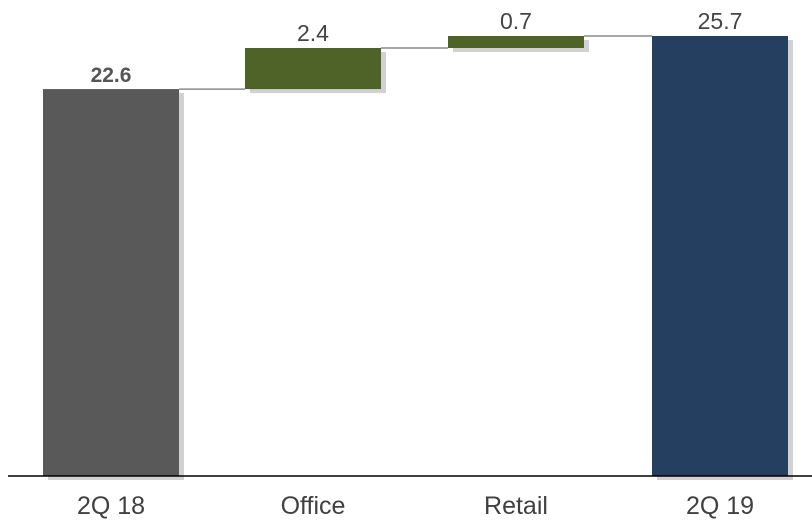  Describe the element at coordinates (415, 62) in the screenshot. I see `connector-lines` at that location.